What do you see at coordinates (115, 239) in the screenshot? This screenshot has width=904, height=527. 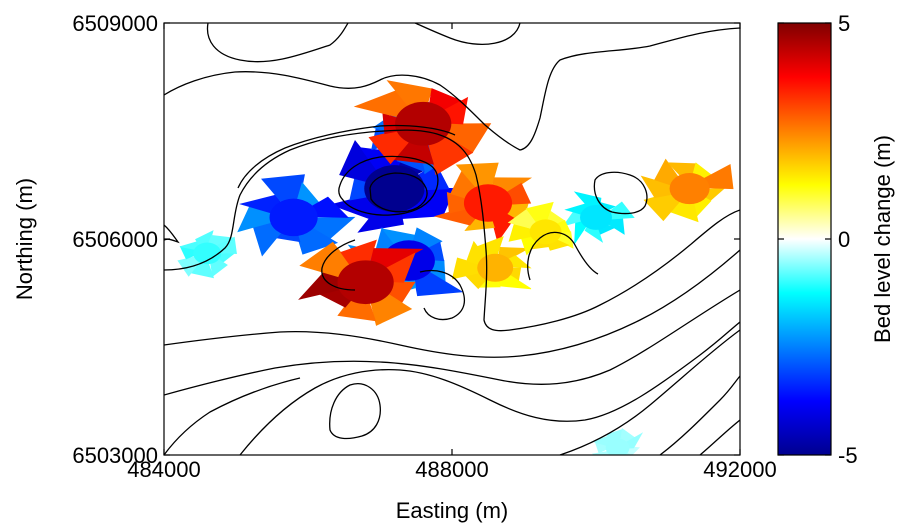 I see `y-tick-label: 6506000` at bounding box center [115, 239].